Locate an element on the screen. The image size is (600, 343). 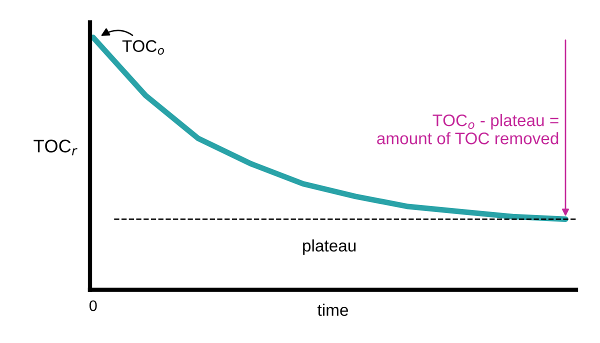
x-axis-title: time is located at coordinates (333, 310).